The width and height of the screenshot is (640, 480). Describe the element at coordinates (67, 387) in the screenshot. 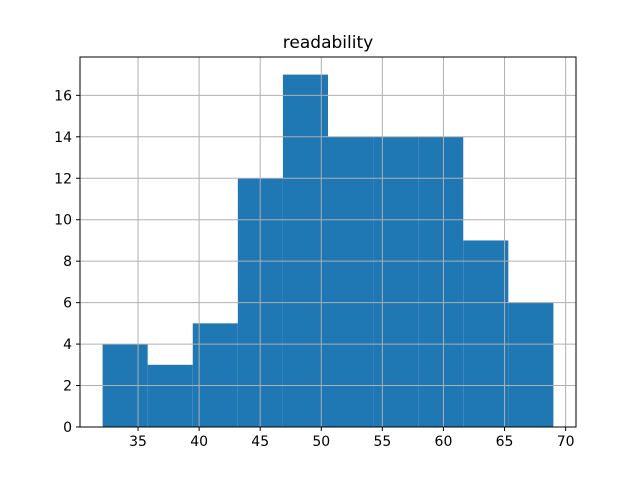

I see `y-tick-label: 2` at that location.